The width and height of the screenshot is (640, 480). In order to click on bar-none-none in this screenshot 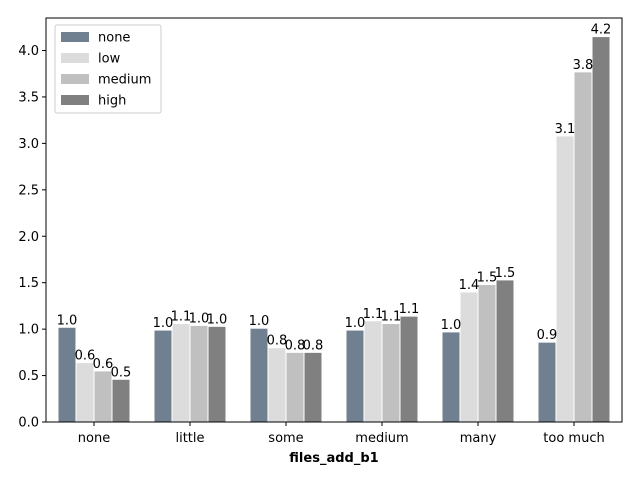, I will do `click(67, 374)`.